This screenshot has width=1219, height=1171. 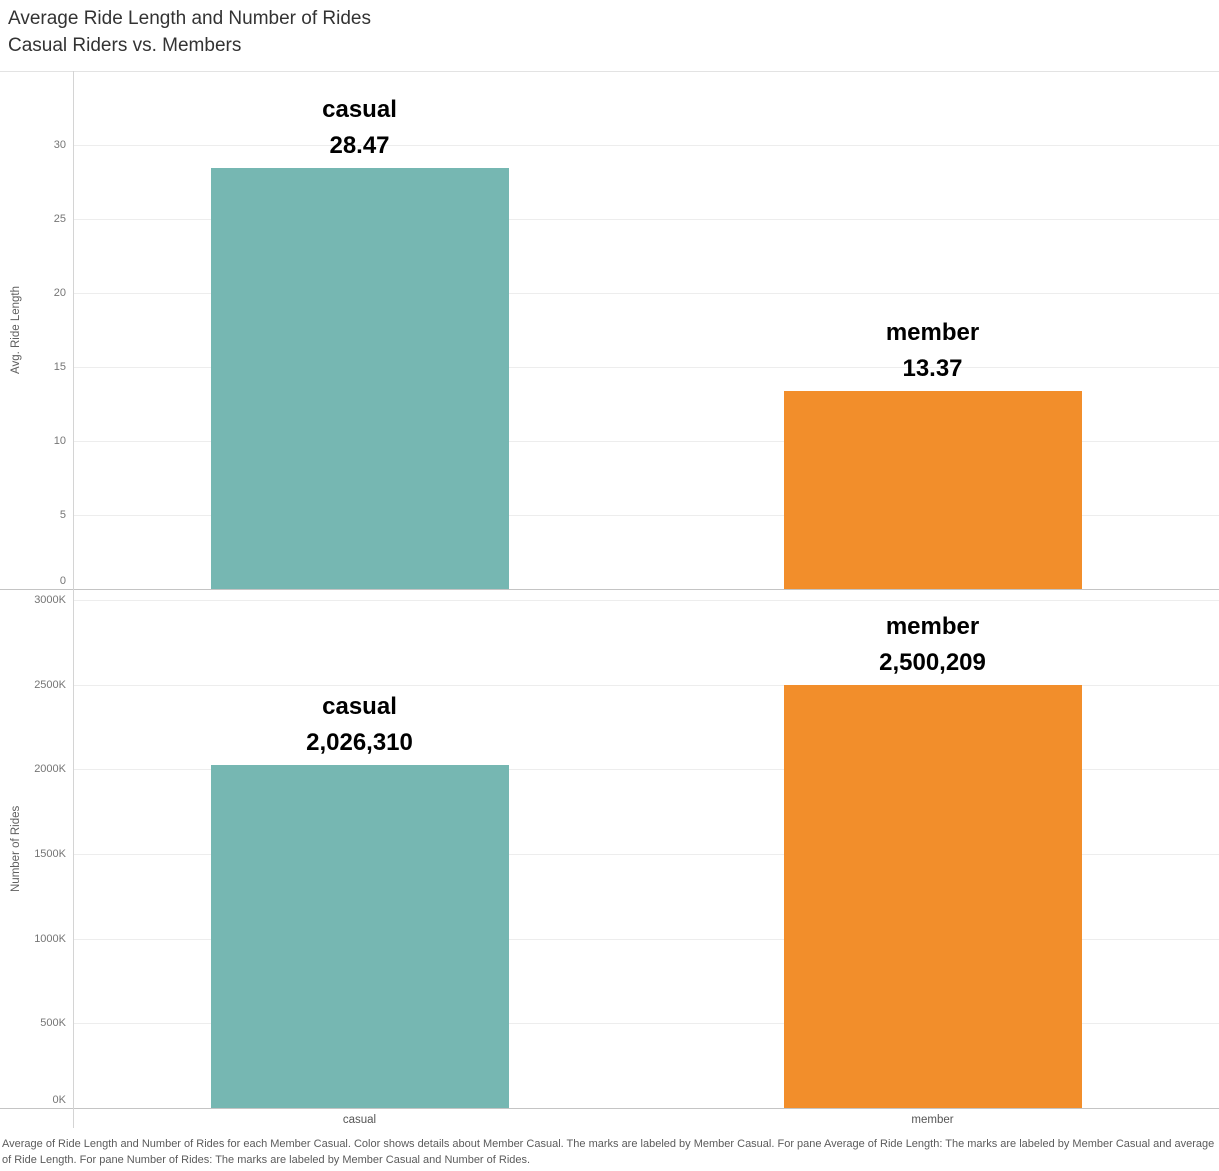 I want to click on x-axis-label-member: member, so click(x=932, y=1120).